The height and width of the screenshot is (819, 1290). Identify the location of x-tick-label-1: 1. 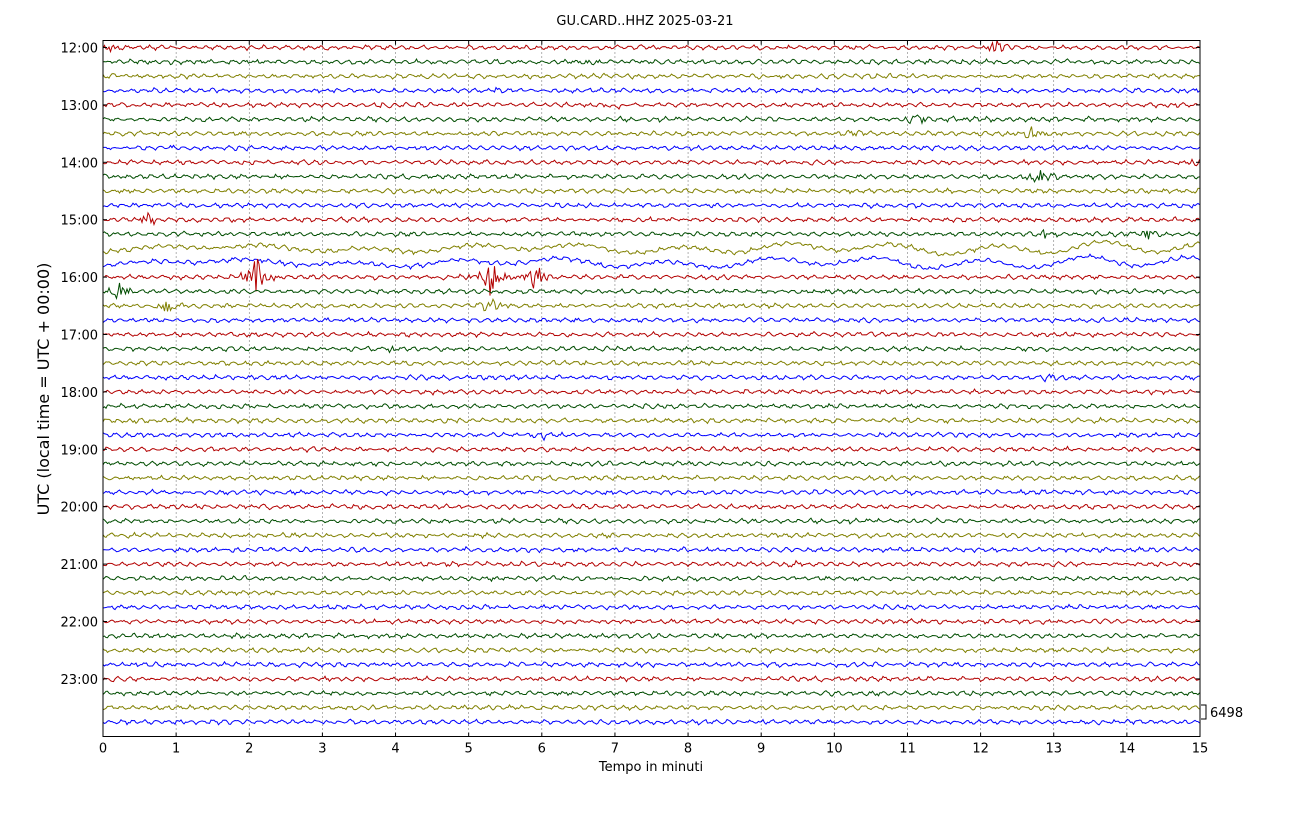
(176, 749).